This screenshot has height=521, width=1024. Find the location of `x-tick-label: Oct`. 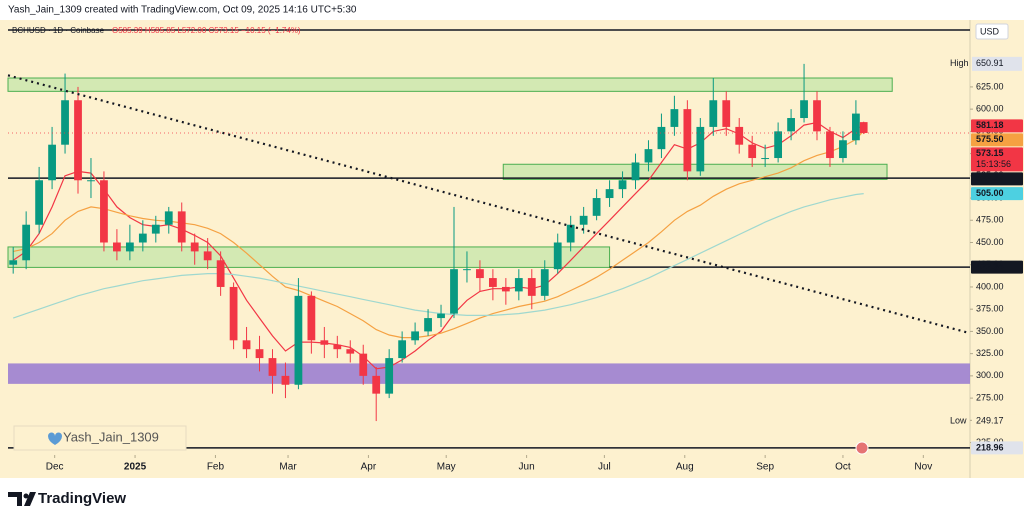

x-tick-label: Oct is located at coordinates (843, 467).